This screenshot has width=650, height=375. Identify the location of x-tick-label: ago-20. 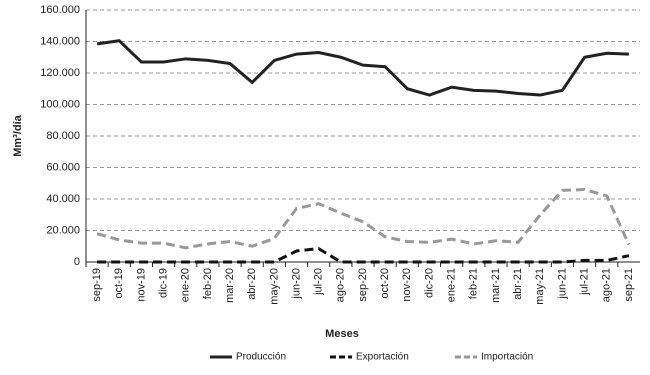
(341, 285).